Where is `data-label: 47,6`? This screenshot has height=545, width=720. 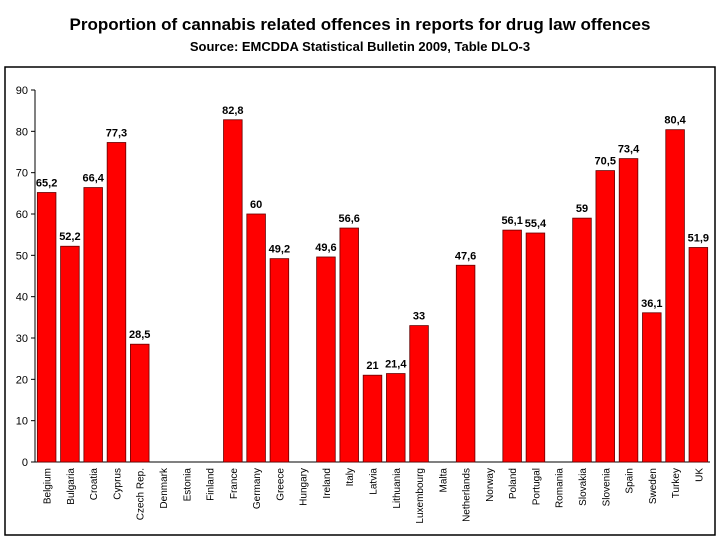 data-label: 47,6 is located at coordinates (465, 256).